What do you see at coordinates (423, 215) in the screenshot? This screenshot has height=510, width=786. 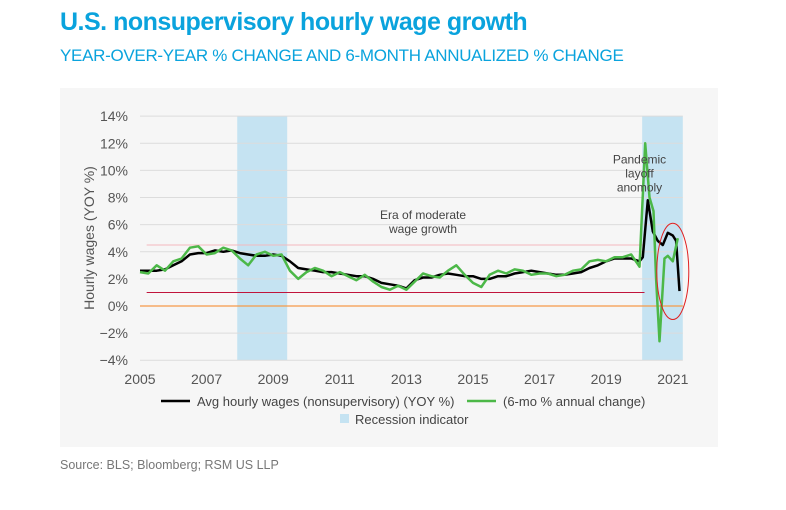 I see `annotation-text: Era of moderate` at bounding box center [423, 215].